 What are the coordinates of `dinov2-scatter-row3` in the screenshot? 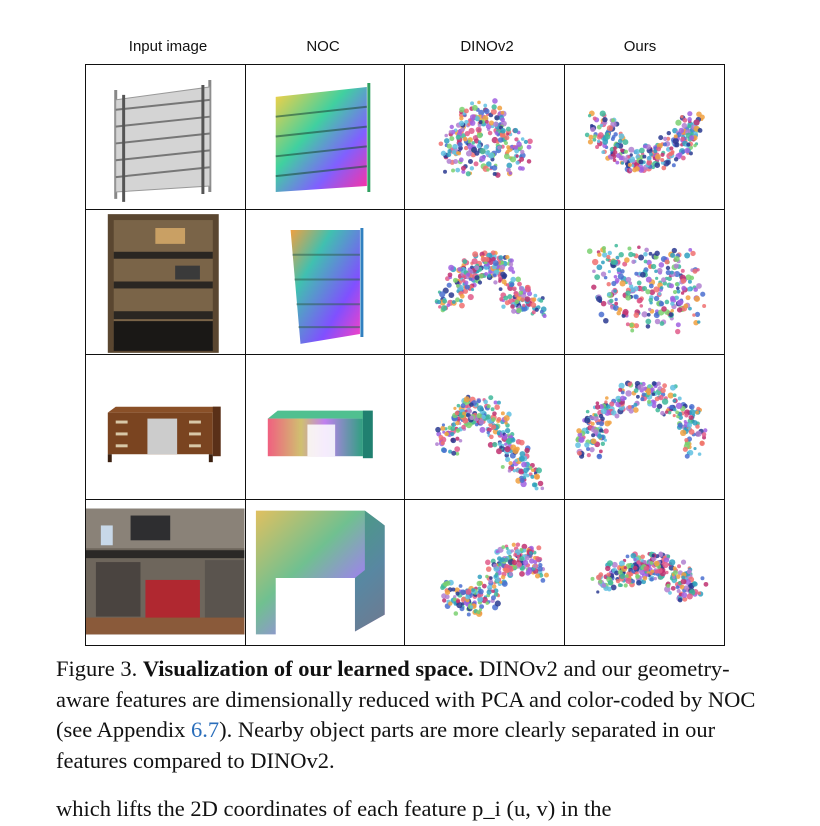 It's located at (485, 427).